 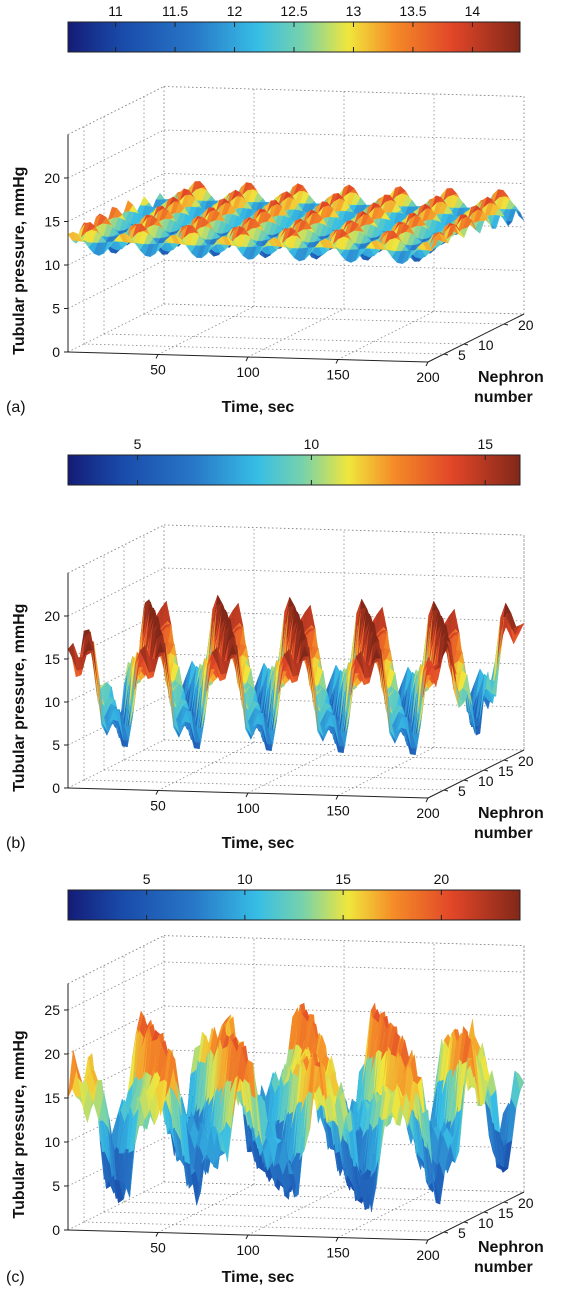 What do you see at coordinates (442, 879) in the screenshot?
I see `colorbar-tick-label: 20` at bounding box center [442, 879].